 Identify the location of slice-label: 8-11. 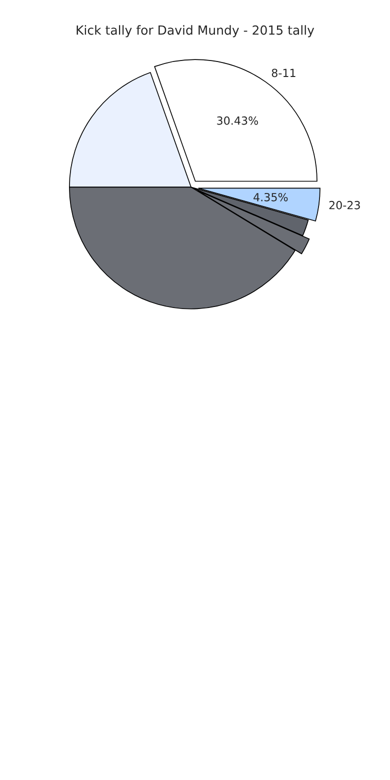
(284, 73).